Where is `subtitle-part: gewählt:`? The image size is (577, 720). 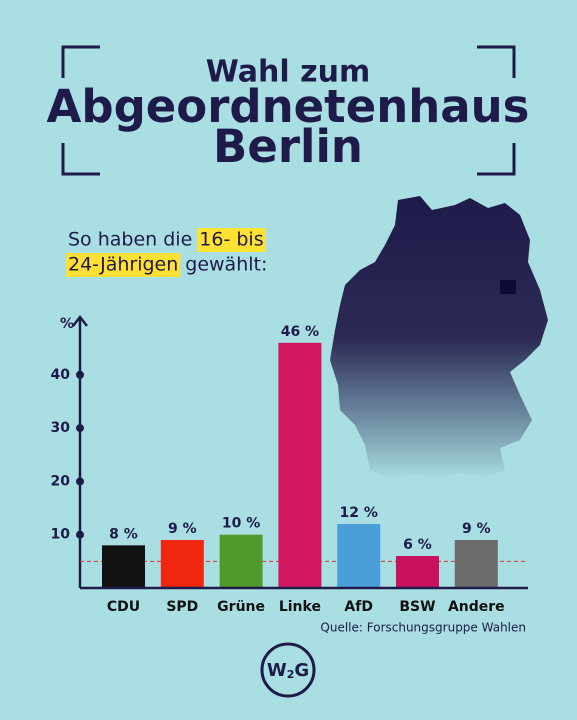 subtitle-part: gewählt: is located at coordinates (226, 265).